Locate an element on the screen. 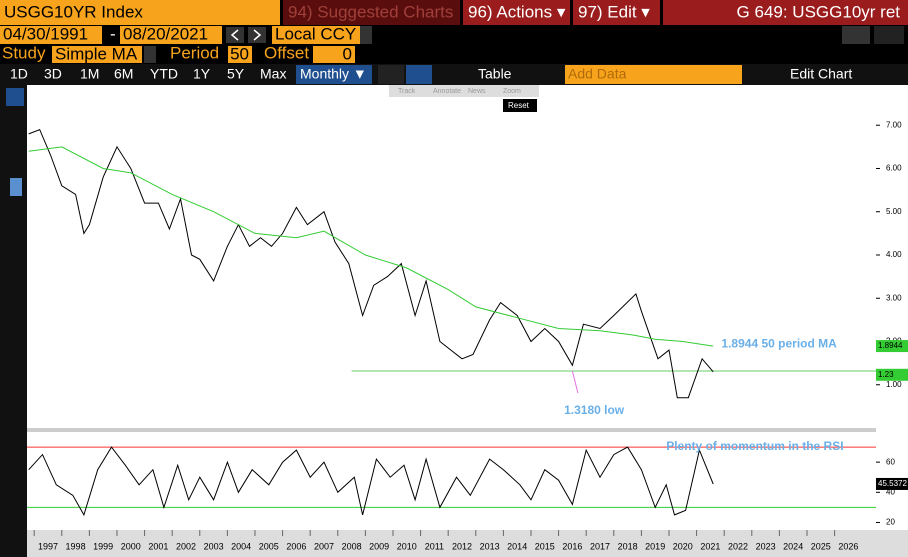 This screenshot has height=557, width=908. currency-box is located at coordinates (316, 35).